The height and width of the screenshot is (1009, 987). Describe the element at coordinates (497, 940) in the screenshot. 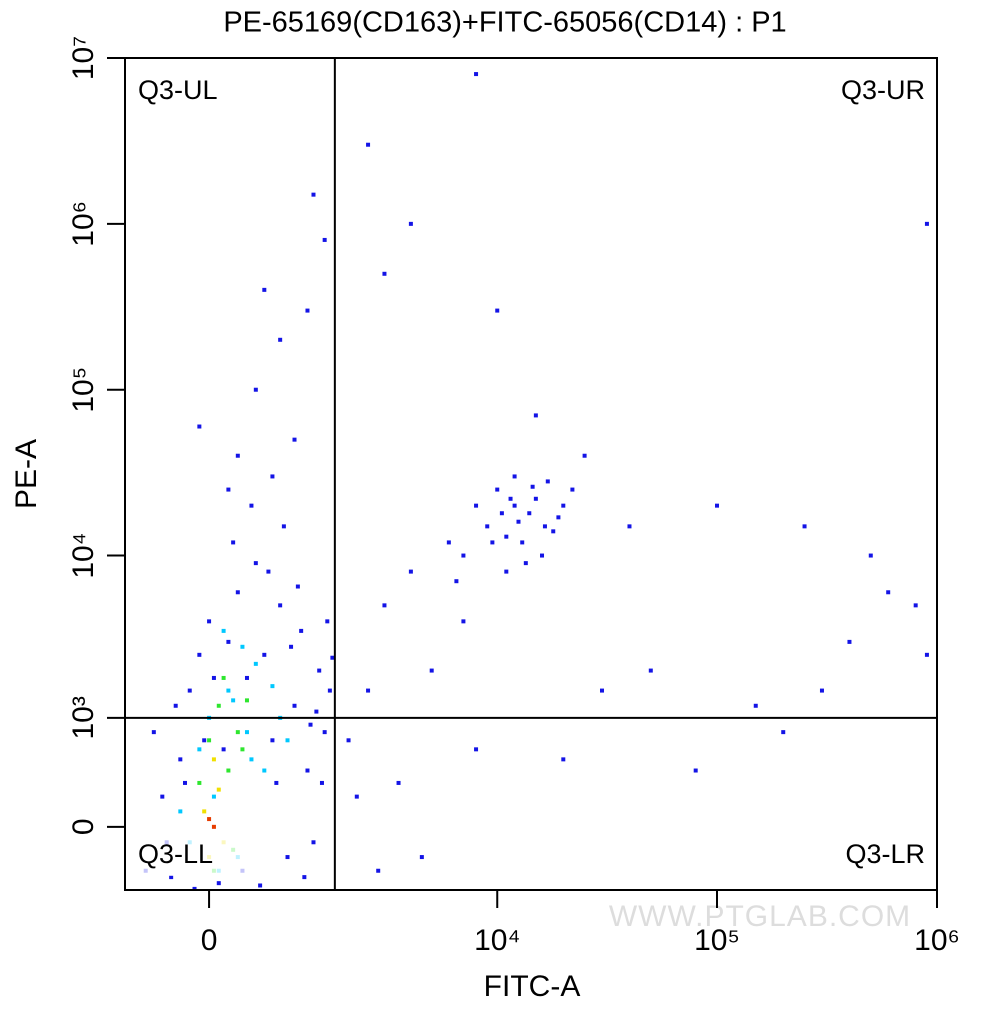

I see `x-tick-label: 10⁴` at that location.